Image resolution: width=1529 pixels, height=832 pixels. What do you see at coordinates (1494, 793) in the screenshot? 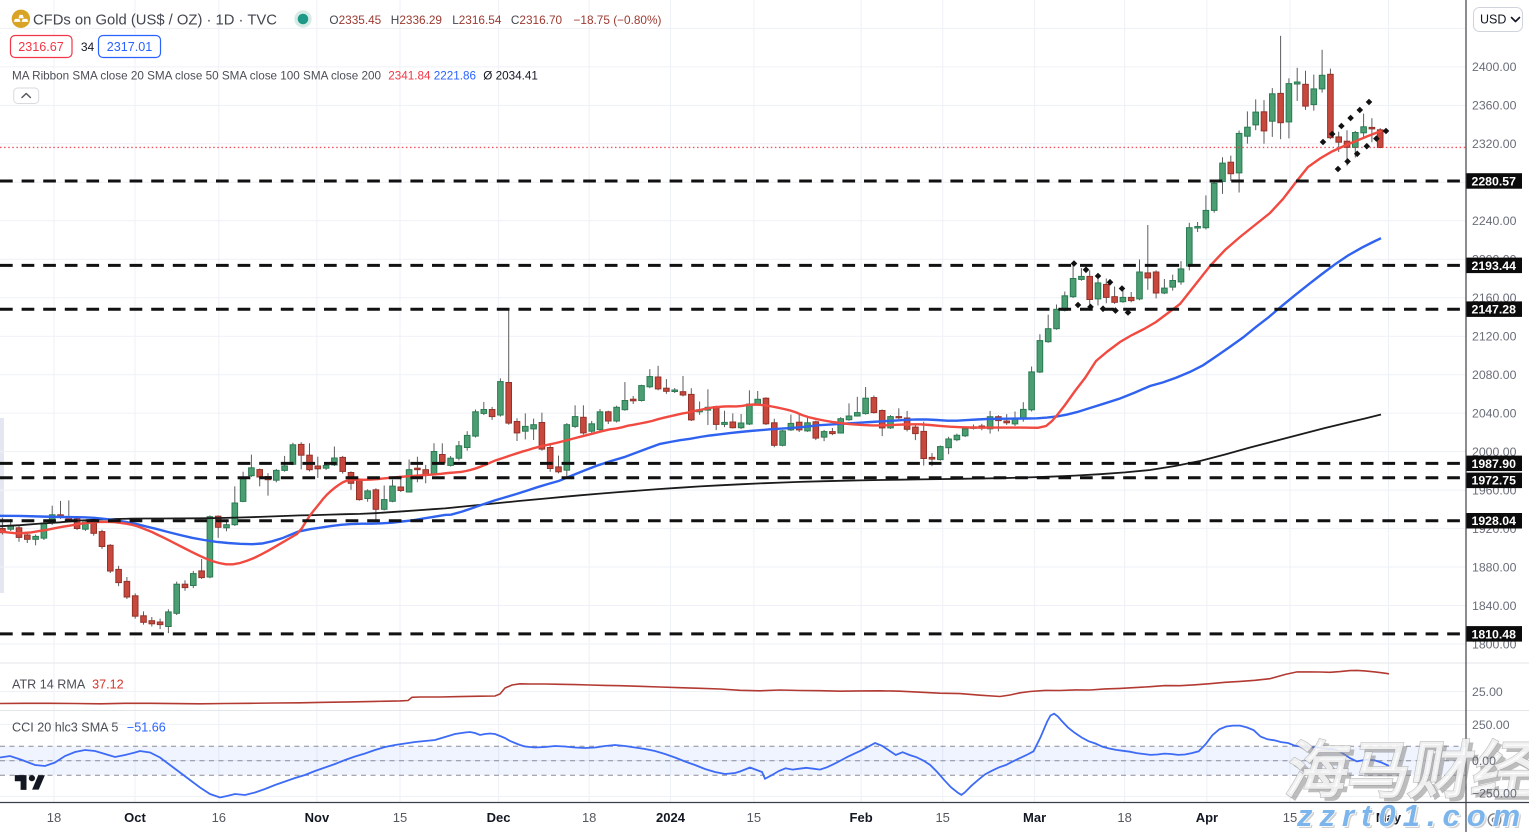
I see `svg-text: −250.00` at bounding box center [1494, 793].